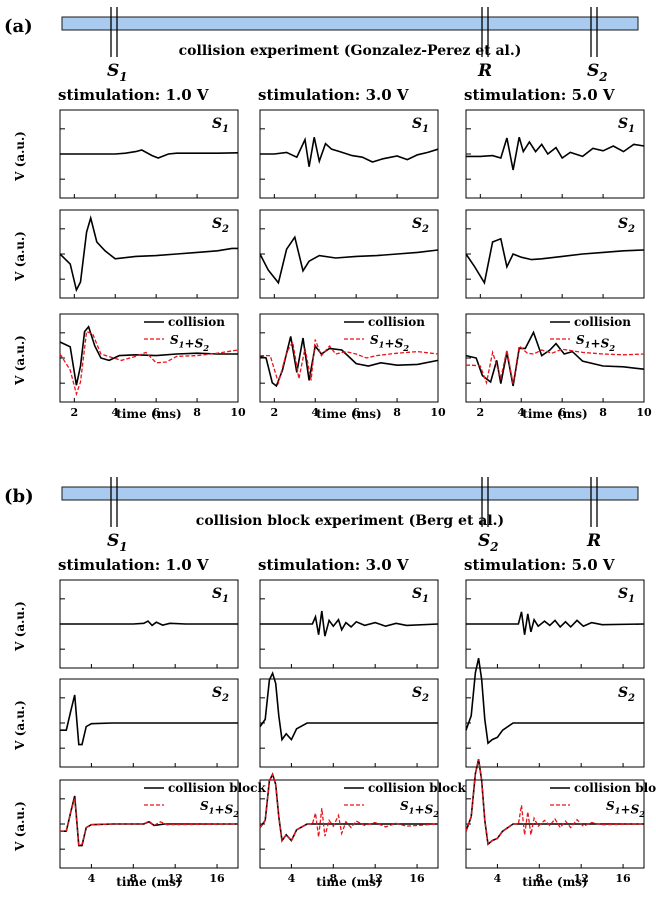 This screenshot has width=656, height=909. I want to click on panel-label: (a), so click(18, 26).